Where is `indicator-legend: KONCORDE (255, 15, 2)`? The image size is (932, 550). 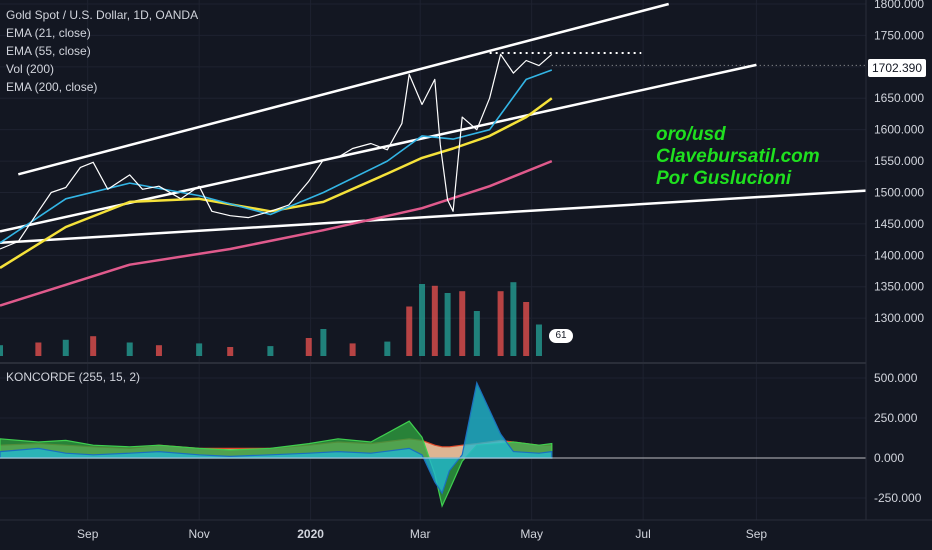
indicator-legend: KONCORDE (255, 15, 2) is located at coordinates (73, 377).